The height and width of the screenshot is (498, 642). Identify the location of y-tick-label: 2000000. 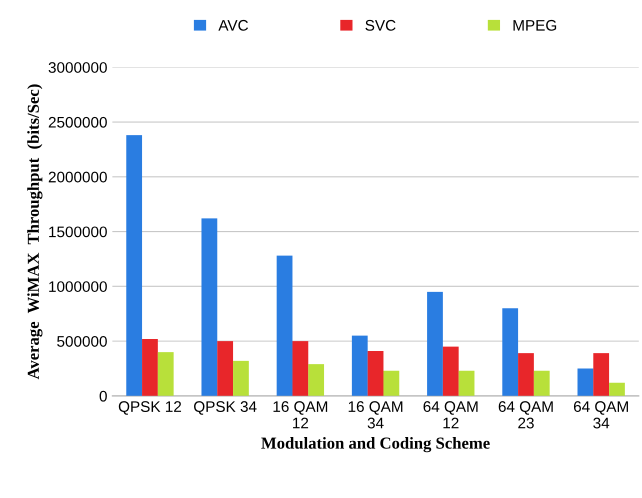
(77, 177).